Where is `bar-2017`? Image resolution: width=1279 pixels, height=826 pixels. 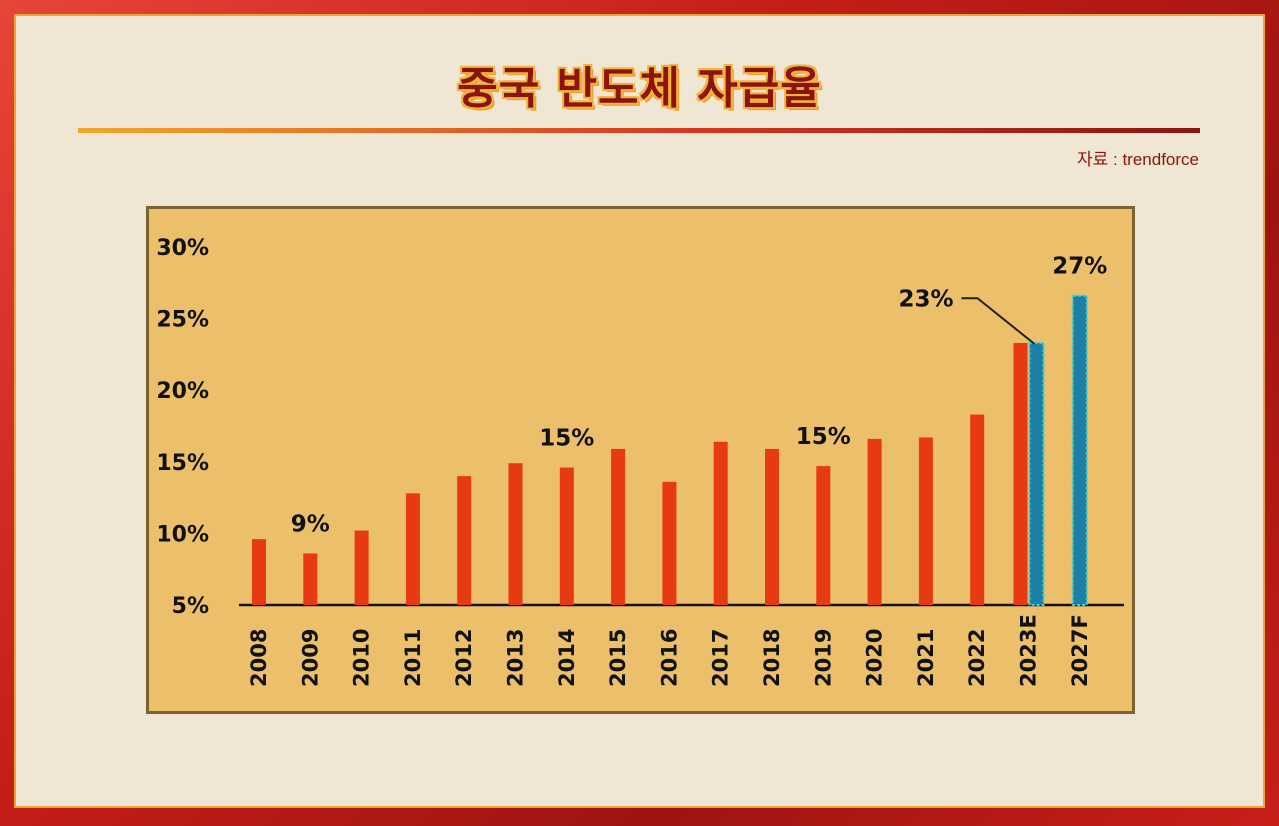 bar-2017 is located at coordinates (720, 523).